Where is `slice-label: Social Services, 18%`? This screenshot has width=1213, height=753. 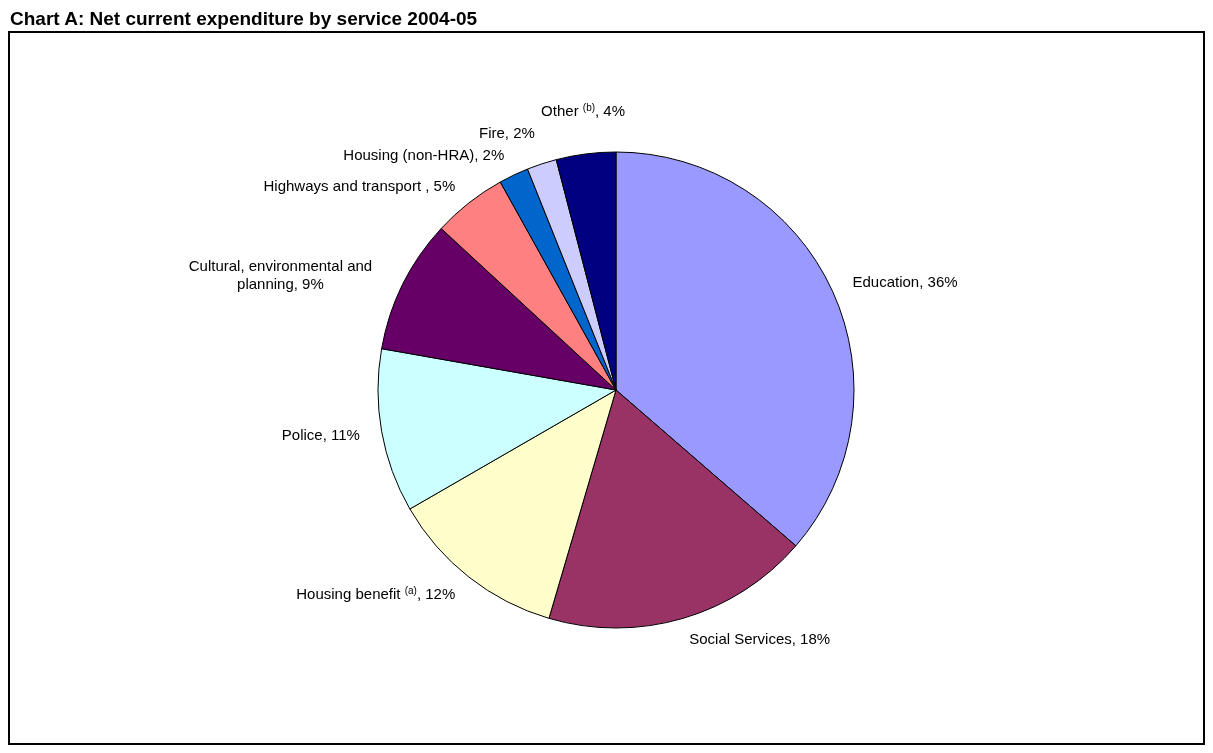 slice-label: Social Services, 18% is located at coordinates (760, 639).